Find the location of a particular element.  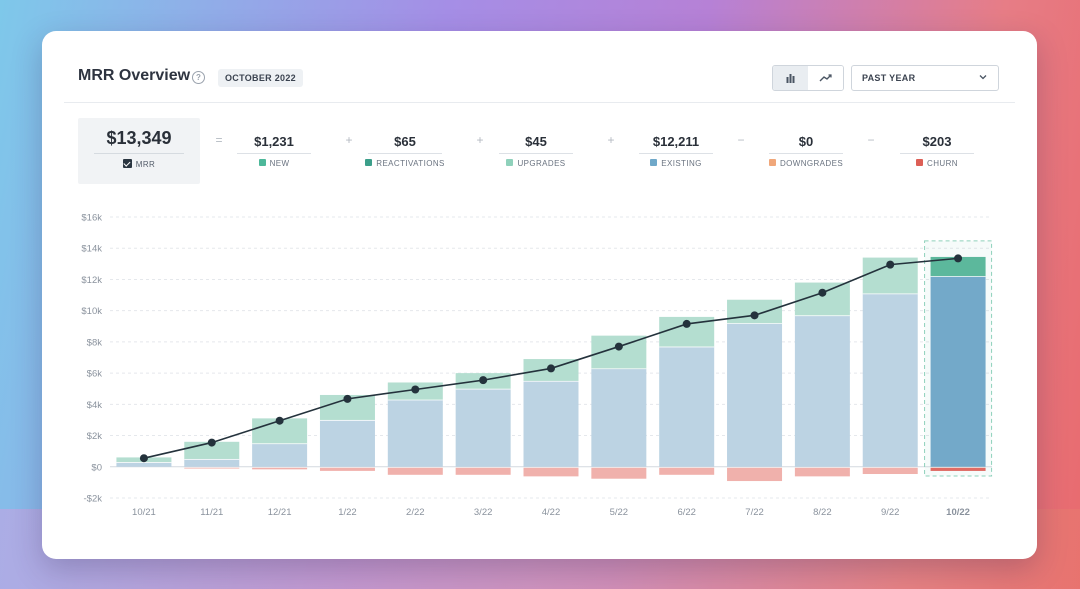

checkbox-icon is located at coordinates (127, 163).